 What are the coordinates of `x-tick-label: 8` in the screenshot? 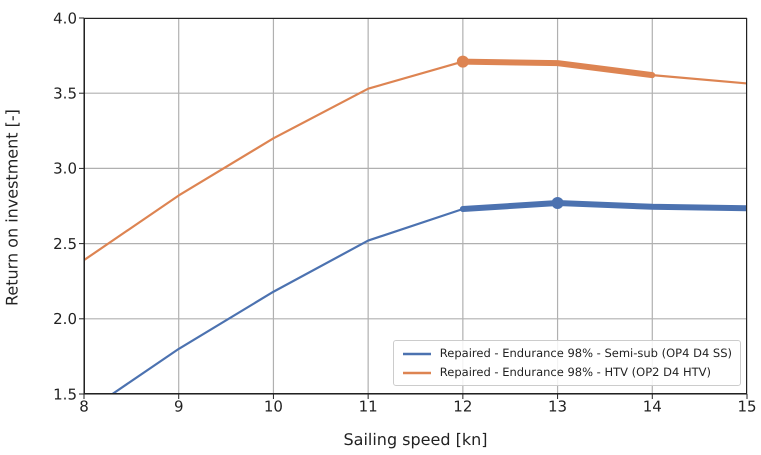 It's located at (84, 407).